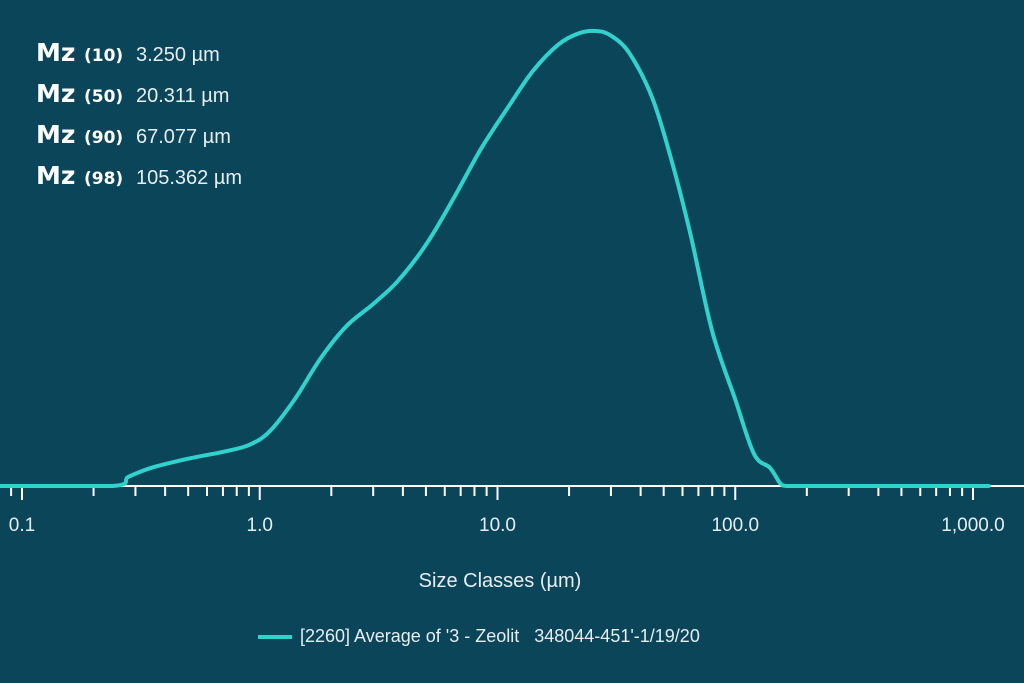  Describe the element at coordinates (104, 138) in the screenshot. I see `stat-percentile: (90)` at that location.